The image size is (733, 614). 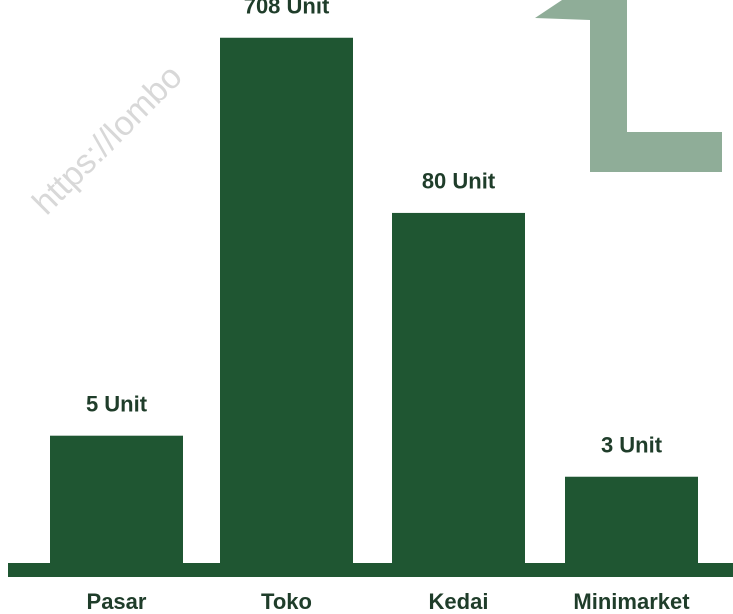 I want to click on decoration, so click(x=628, y=86).